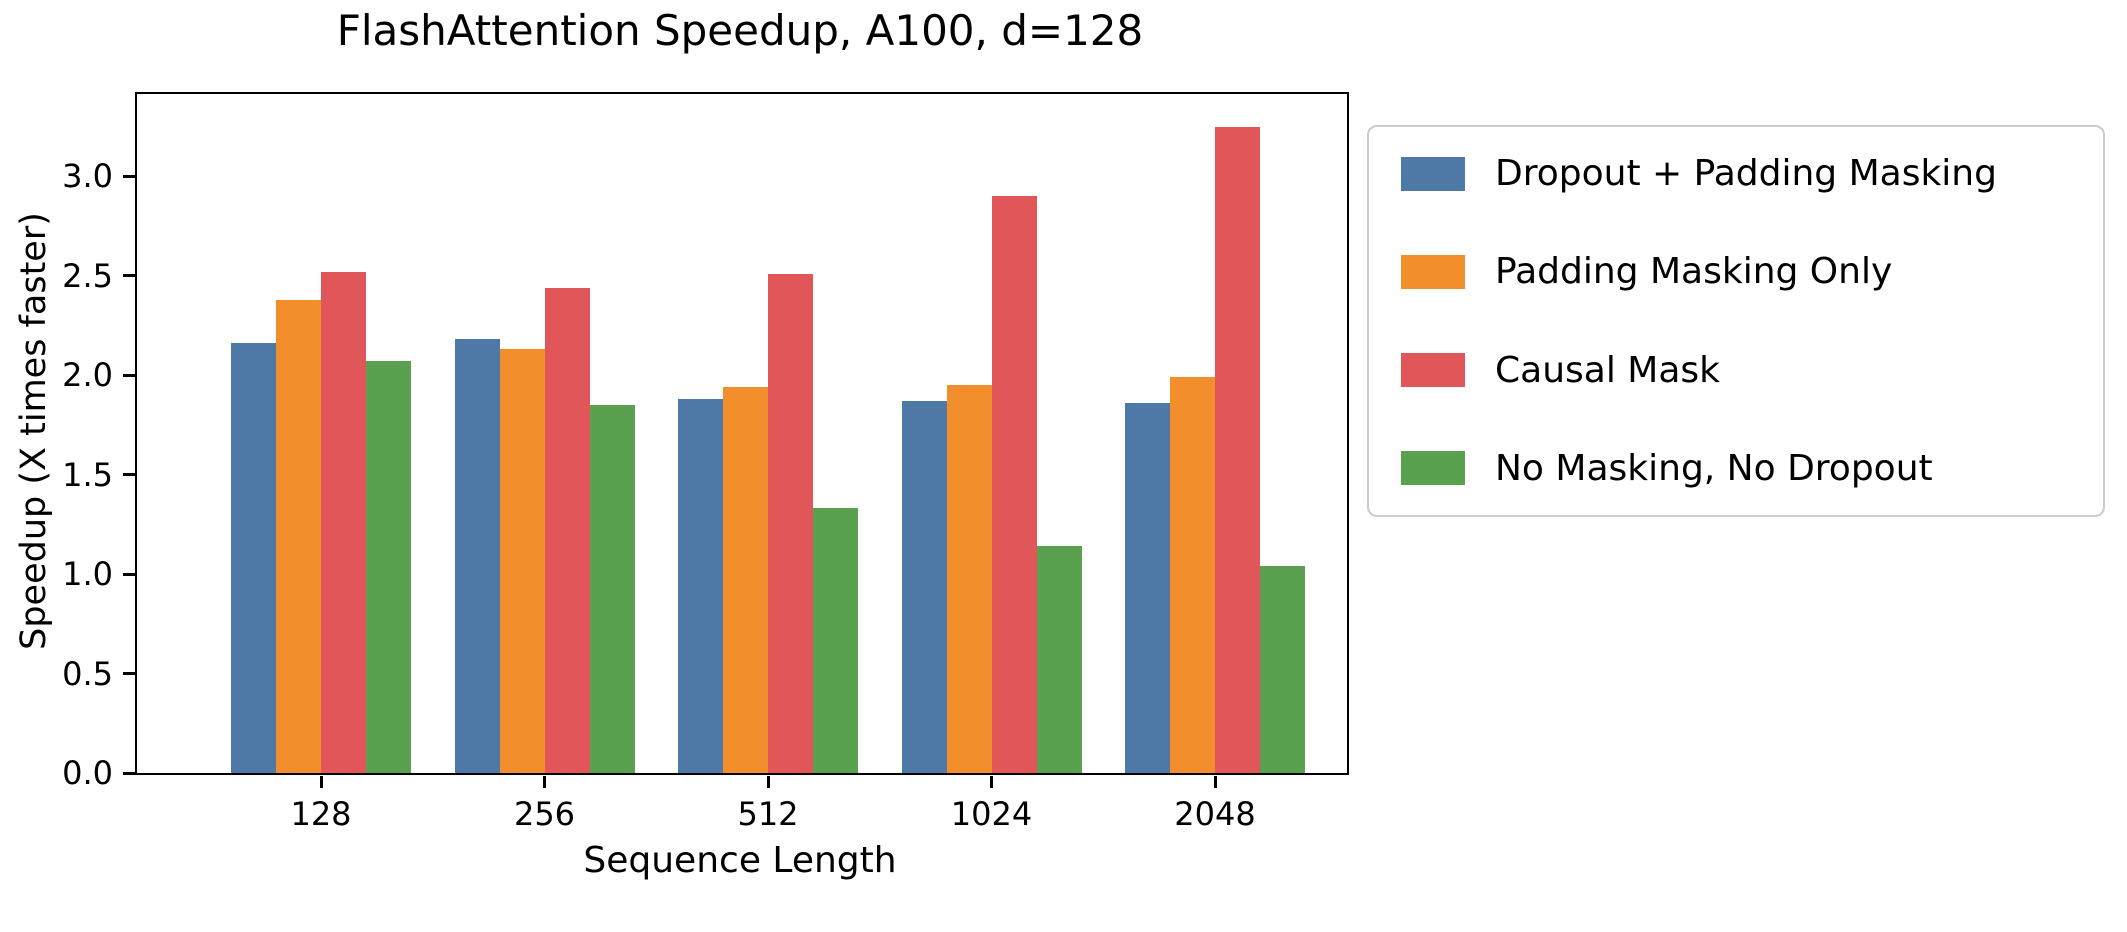 This screenshot has height=932, width=2127. I want to click on x-tick-label: 128, so click(321, 814).